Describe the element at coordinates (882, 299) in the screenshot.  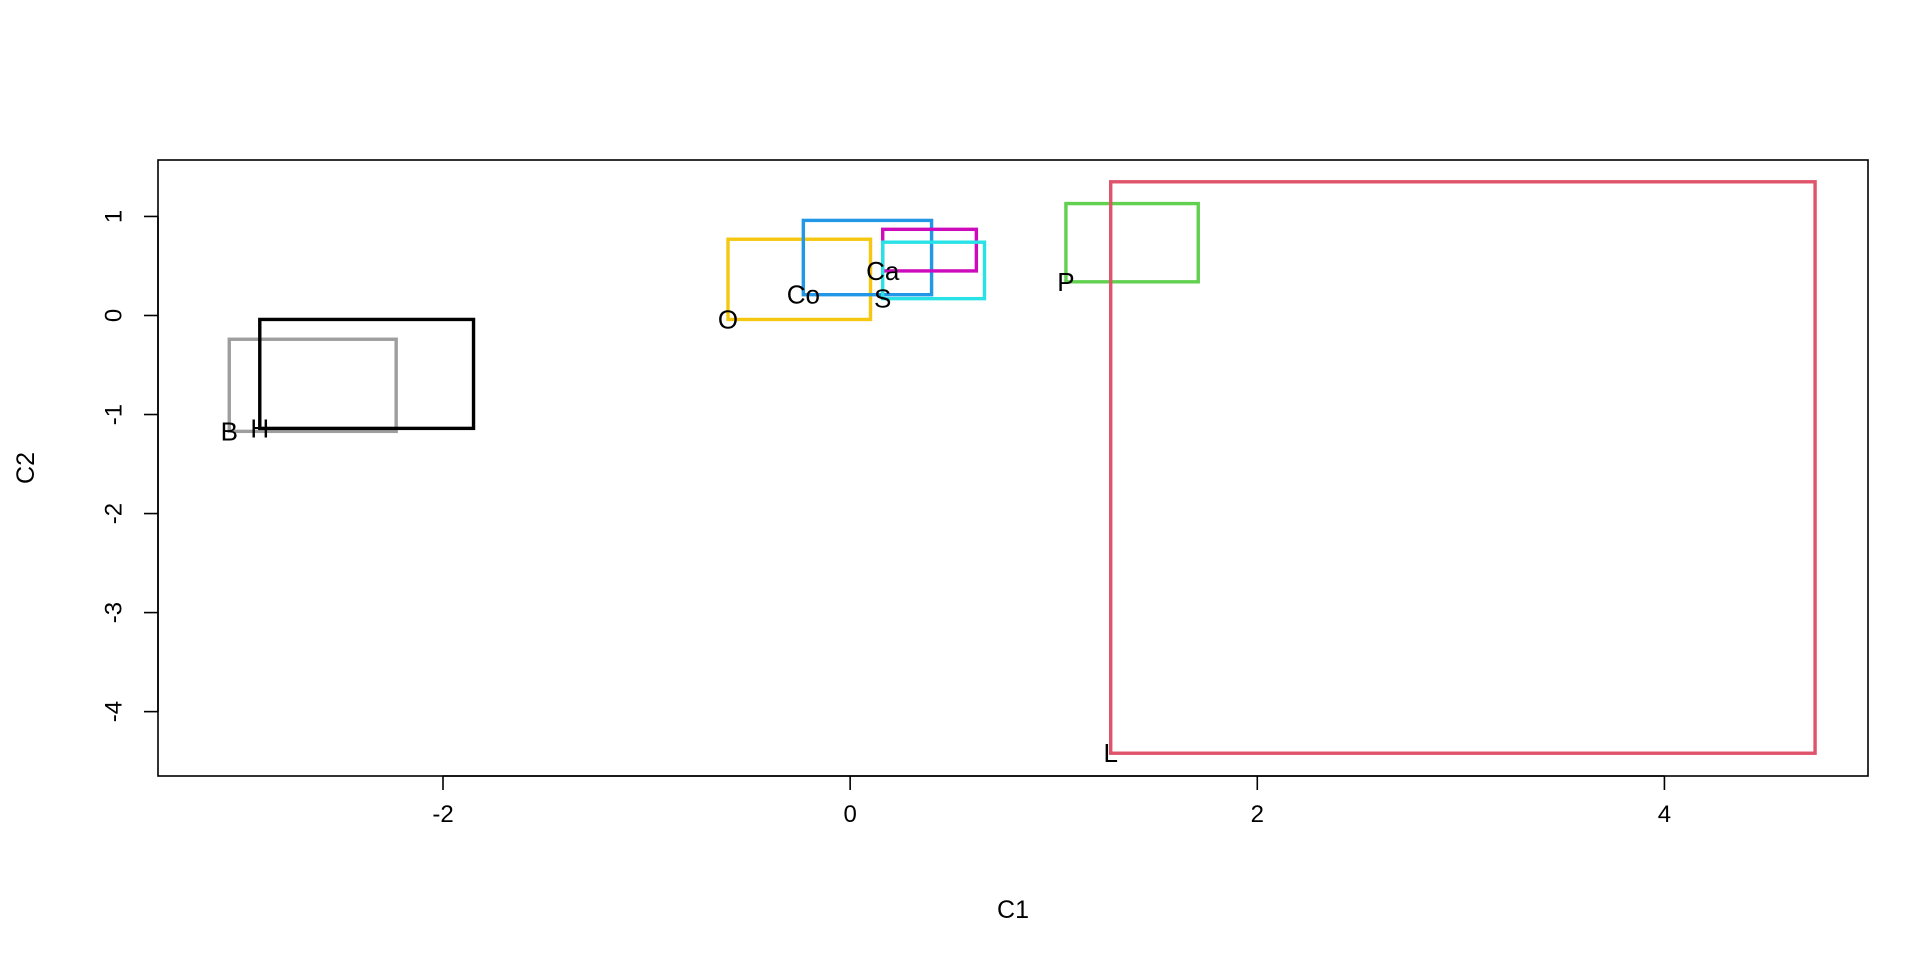
I see `box-label-s: S` at that location.